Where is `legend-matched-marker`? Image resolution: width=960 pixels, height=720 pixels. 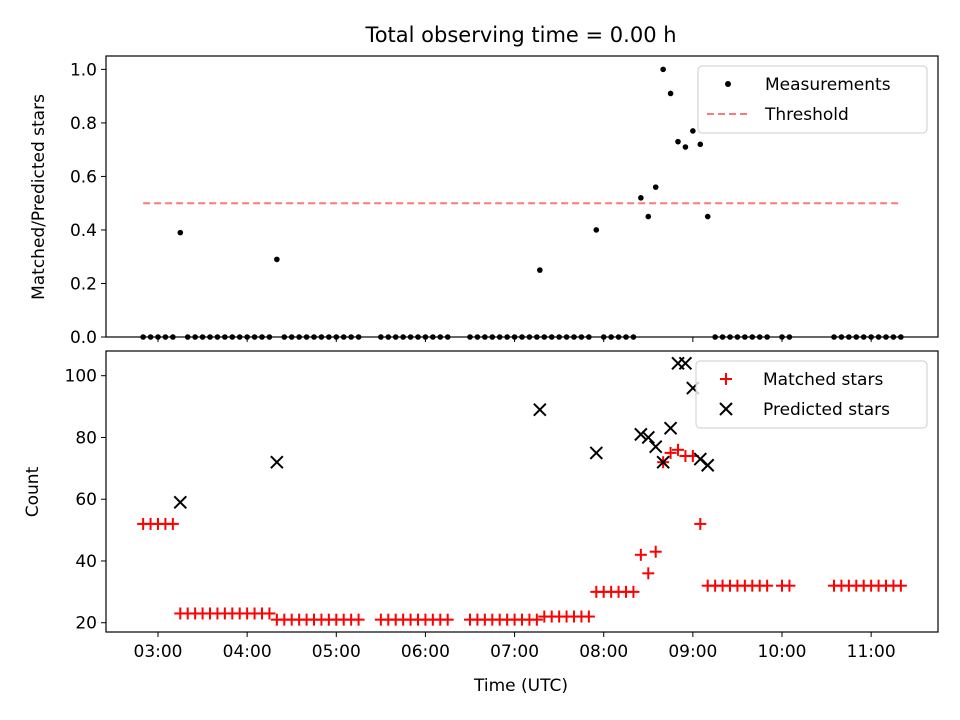
legend-matched-marker is located at coordinates (726, 379).